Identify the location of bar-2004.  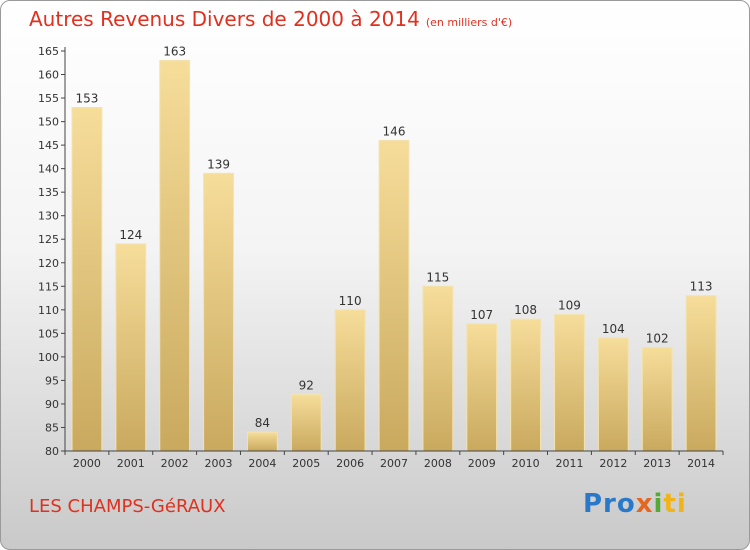
(262, 441).